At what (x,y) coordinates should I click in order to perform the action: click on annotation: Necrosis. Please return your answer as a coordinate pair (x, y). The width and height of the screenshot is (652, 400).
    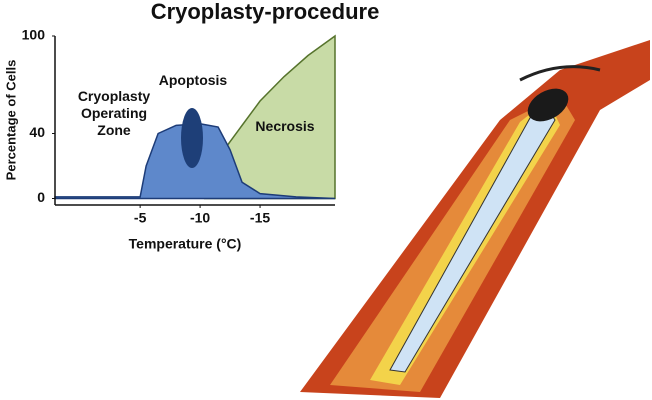
    Looking at the image, I should click on (285, 126).